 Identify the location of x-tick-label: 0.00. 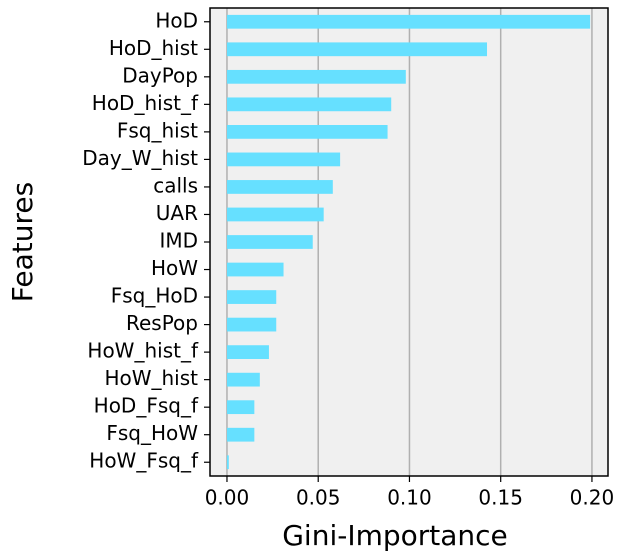
(227, 498).